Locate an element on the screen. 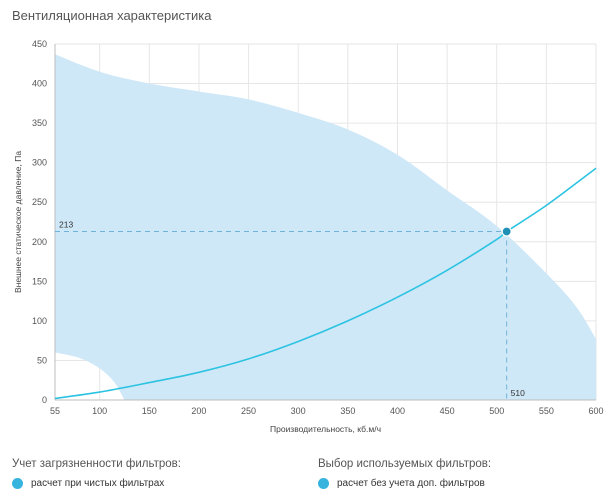 The width and height of the screenshot is (615, 500). chart-title: Вентиляционная характеристика is located at coordinates (112, 15).